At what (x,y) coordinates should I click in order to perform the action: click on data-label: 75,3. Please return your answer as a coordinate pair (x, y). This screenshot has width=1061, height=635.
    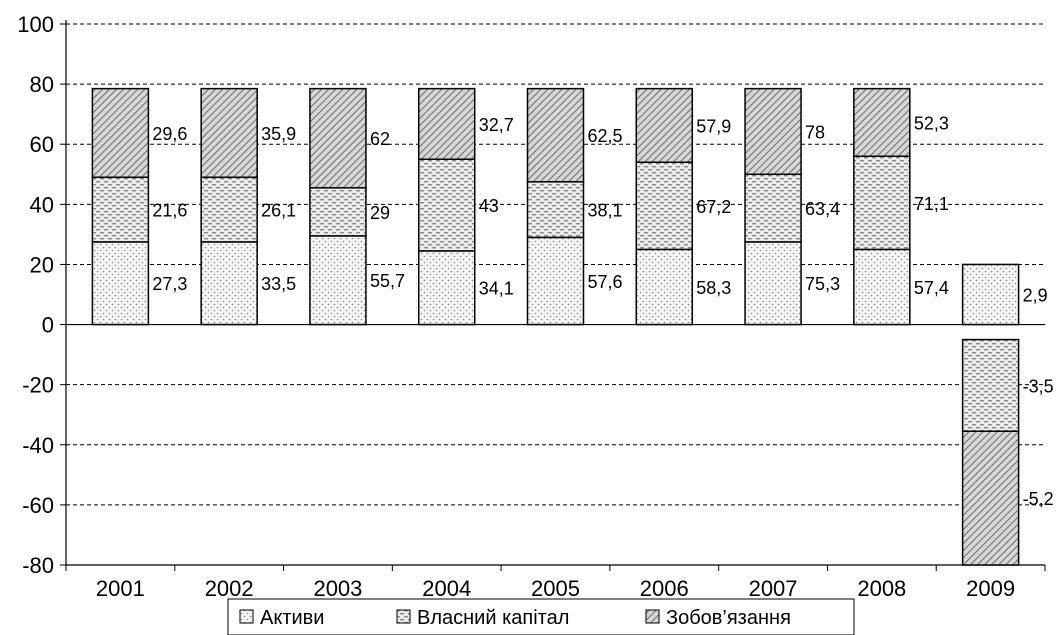
    Looking at the image, I should click on (822, 284).